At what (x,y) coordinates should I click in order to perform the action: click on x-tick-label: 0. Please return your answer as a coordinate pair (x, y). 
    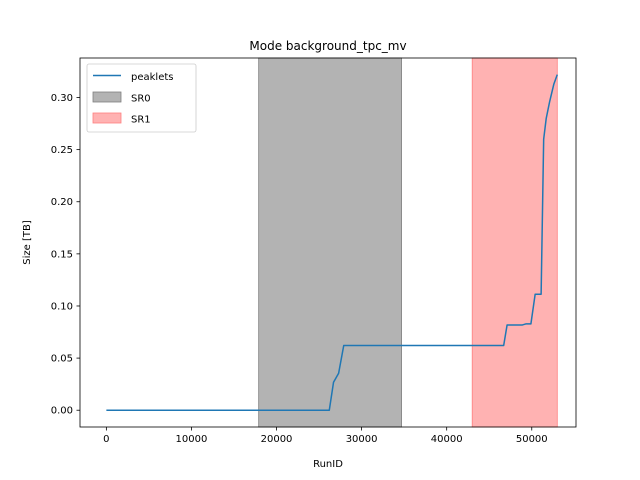
    Looking at the image, I should click on (106, 439).